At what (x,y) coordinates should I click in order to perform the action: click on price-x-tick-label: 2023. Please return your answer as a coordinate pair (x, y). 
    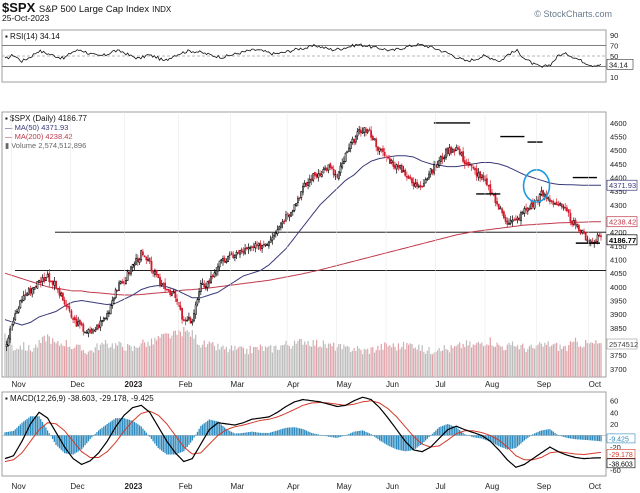
    Looking at the image, I should click on (134, 384).